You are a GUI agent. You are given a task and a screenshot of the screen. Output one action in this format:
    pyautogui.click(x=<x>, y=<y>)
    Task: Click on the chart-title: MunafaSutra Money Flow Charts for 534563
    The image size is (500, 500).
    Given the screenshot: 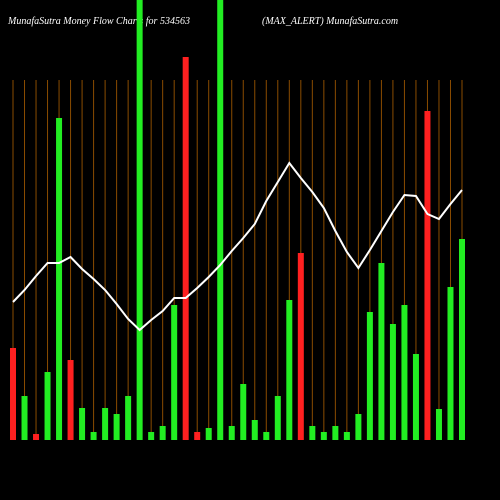 What is the action you would take?
    pyautogui.click(x=98, y=21)
    